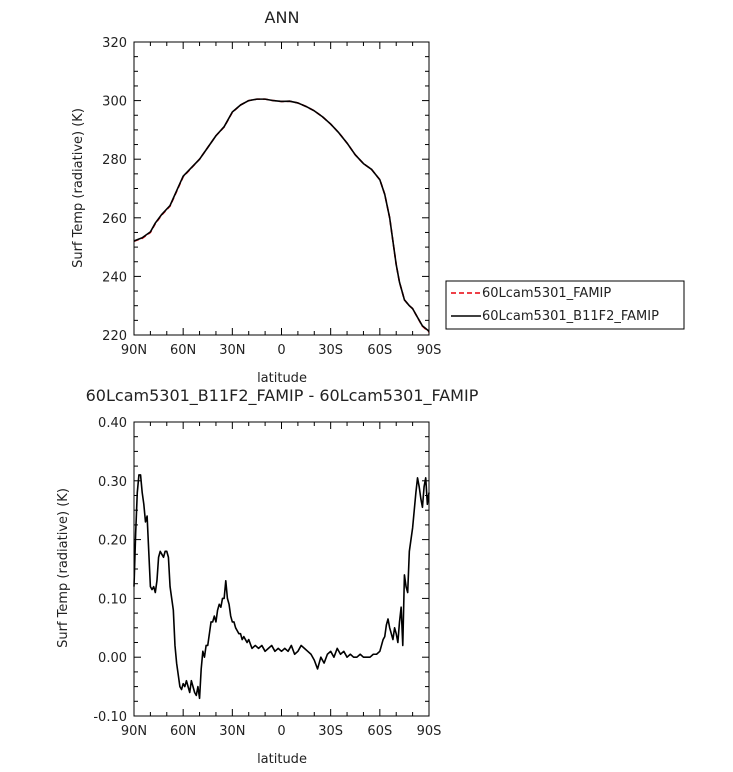  I want to click on top-title: ANN, so click(282, 17).